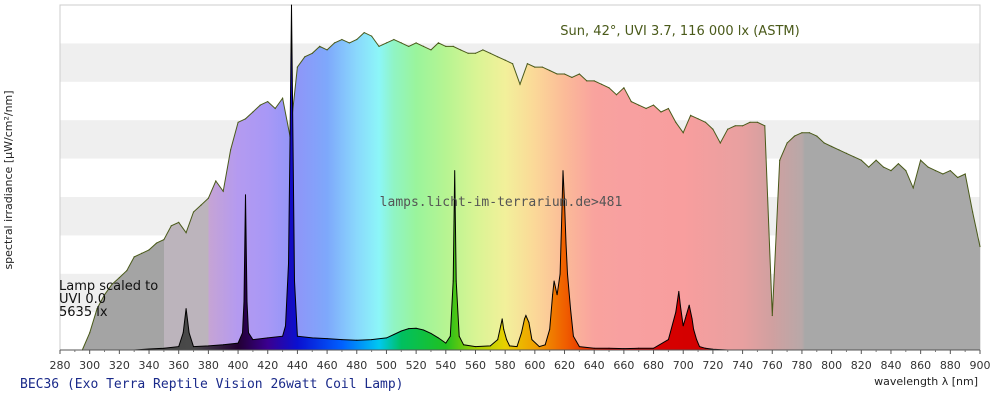 The width and height of the screenshot is (1000, 400). Describe the element at coordinates (926, 381) in the screenshot. I see `x-axis-label: wavelength λ [nm]` at that location.